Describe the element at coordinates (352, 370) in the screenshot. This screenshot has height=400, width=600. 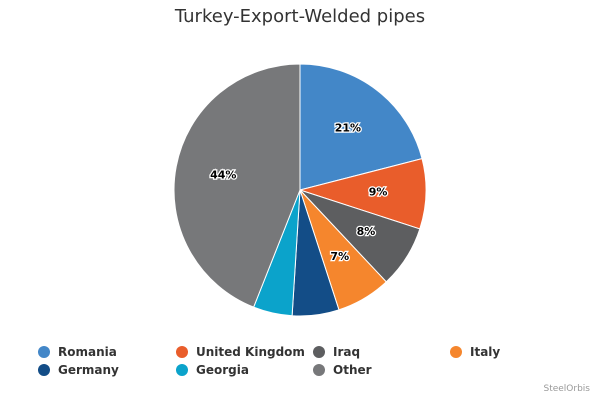
I see `legend-label: Other` at that location.